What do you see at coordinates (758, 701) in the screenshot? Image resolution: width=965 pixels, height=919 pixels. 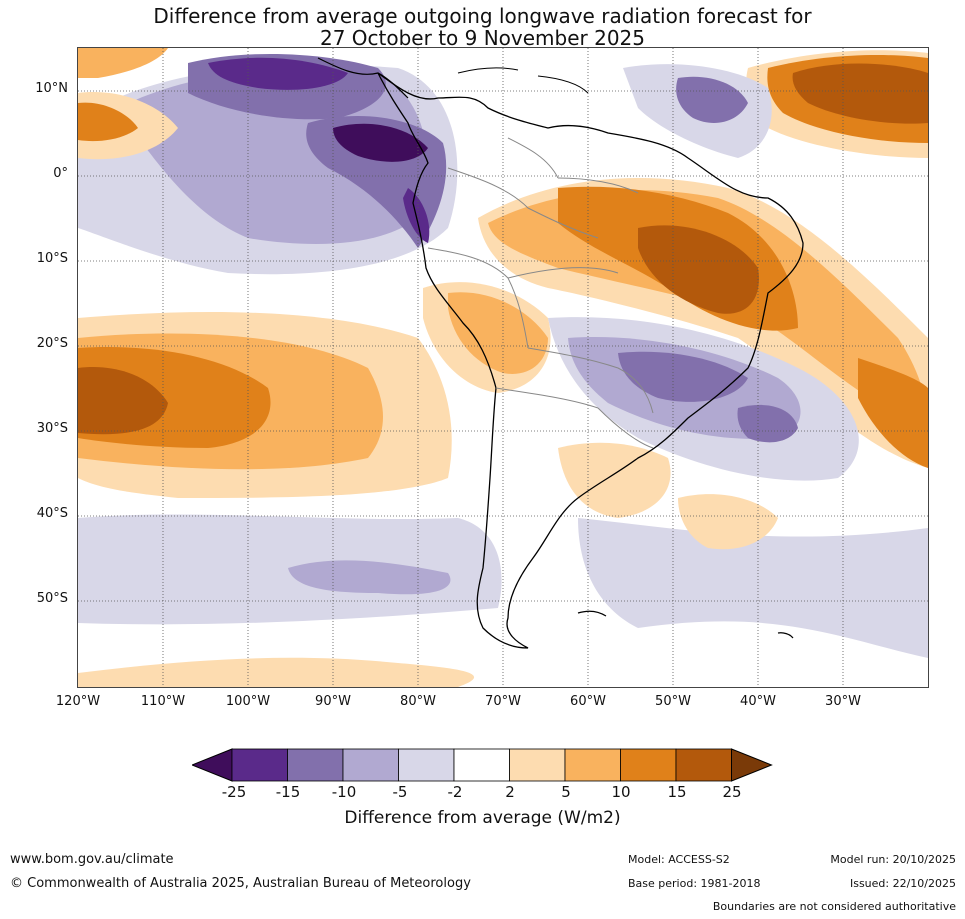 I see `lon-label-40w: 40°W` at bounding box center [758, 701].